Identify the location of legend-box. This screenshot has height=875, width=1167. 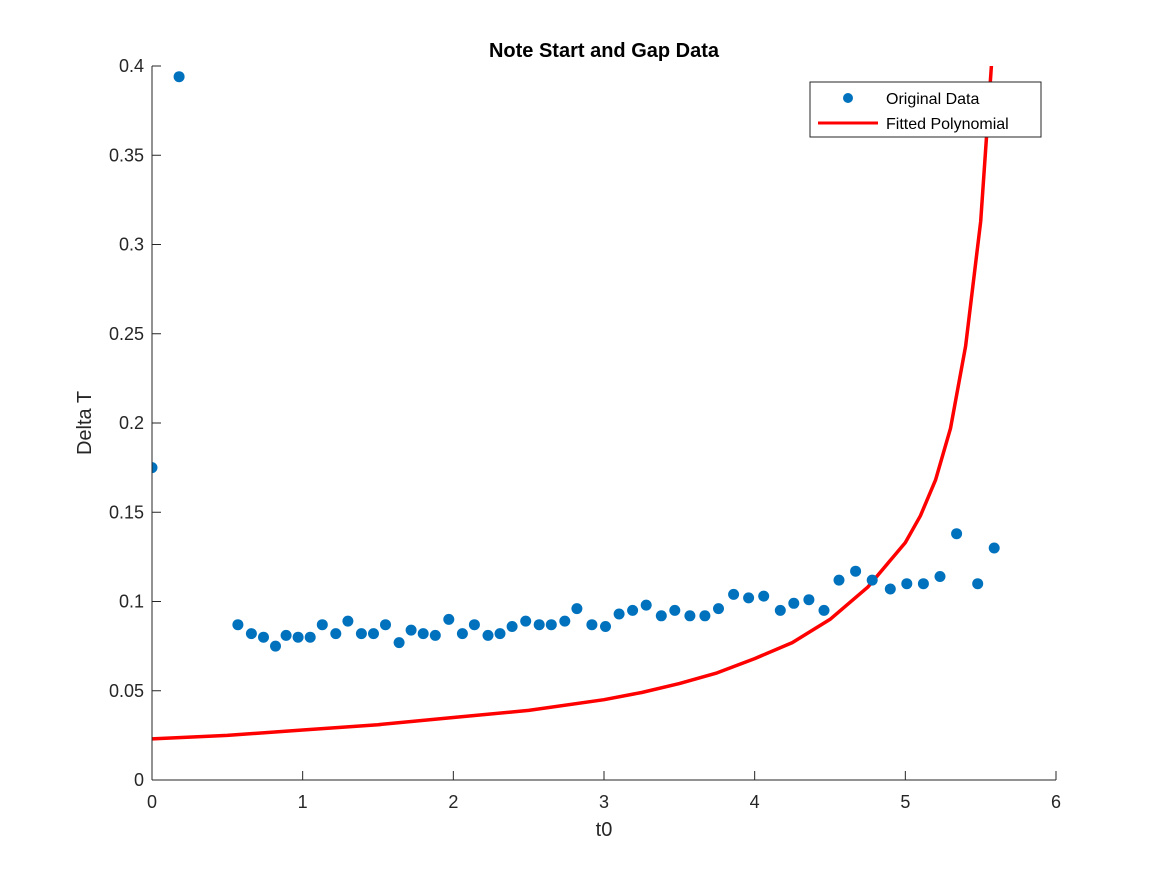
(925, 109).